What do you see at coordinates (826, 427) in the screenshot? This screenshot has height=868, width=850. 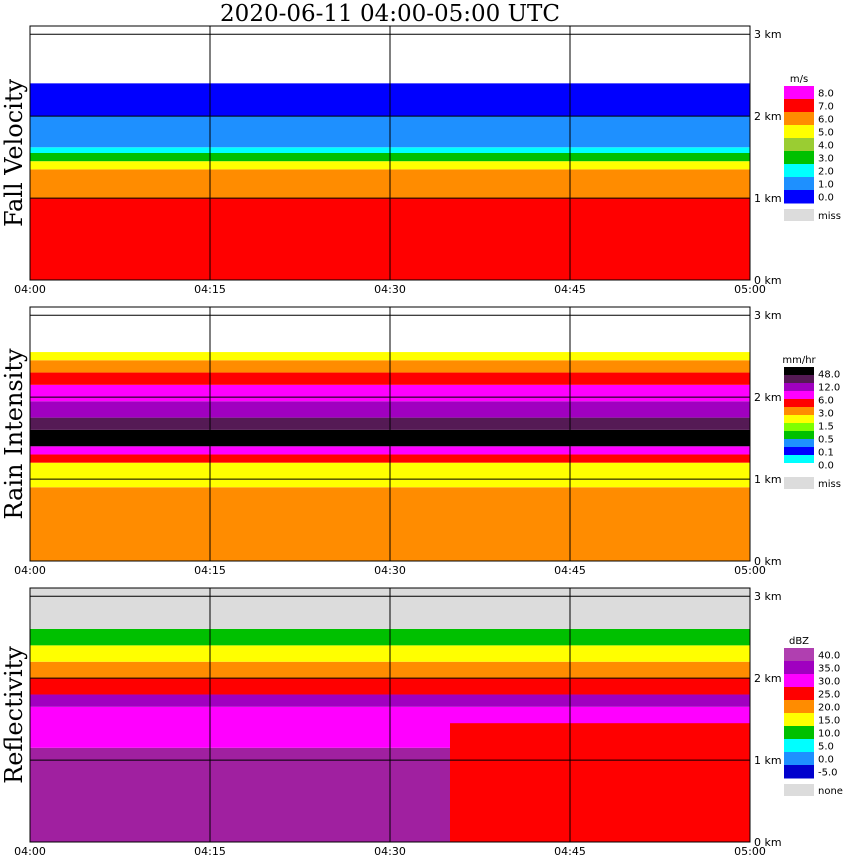 I see `colorbar-label: 1.5` at bounding box center [826, 427].